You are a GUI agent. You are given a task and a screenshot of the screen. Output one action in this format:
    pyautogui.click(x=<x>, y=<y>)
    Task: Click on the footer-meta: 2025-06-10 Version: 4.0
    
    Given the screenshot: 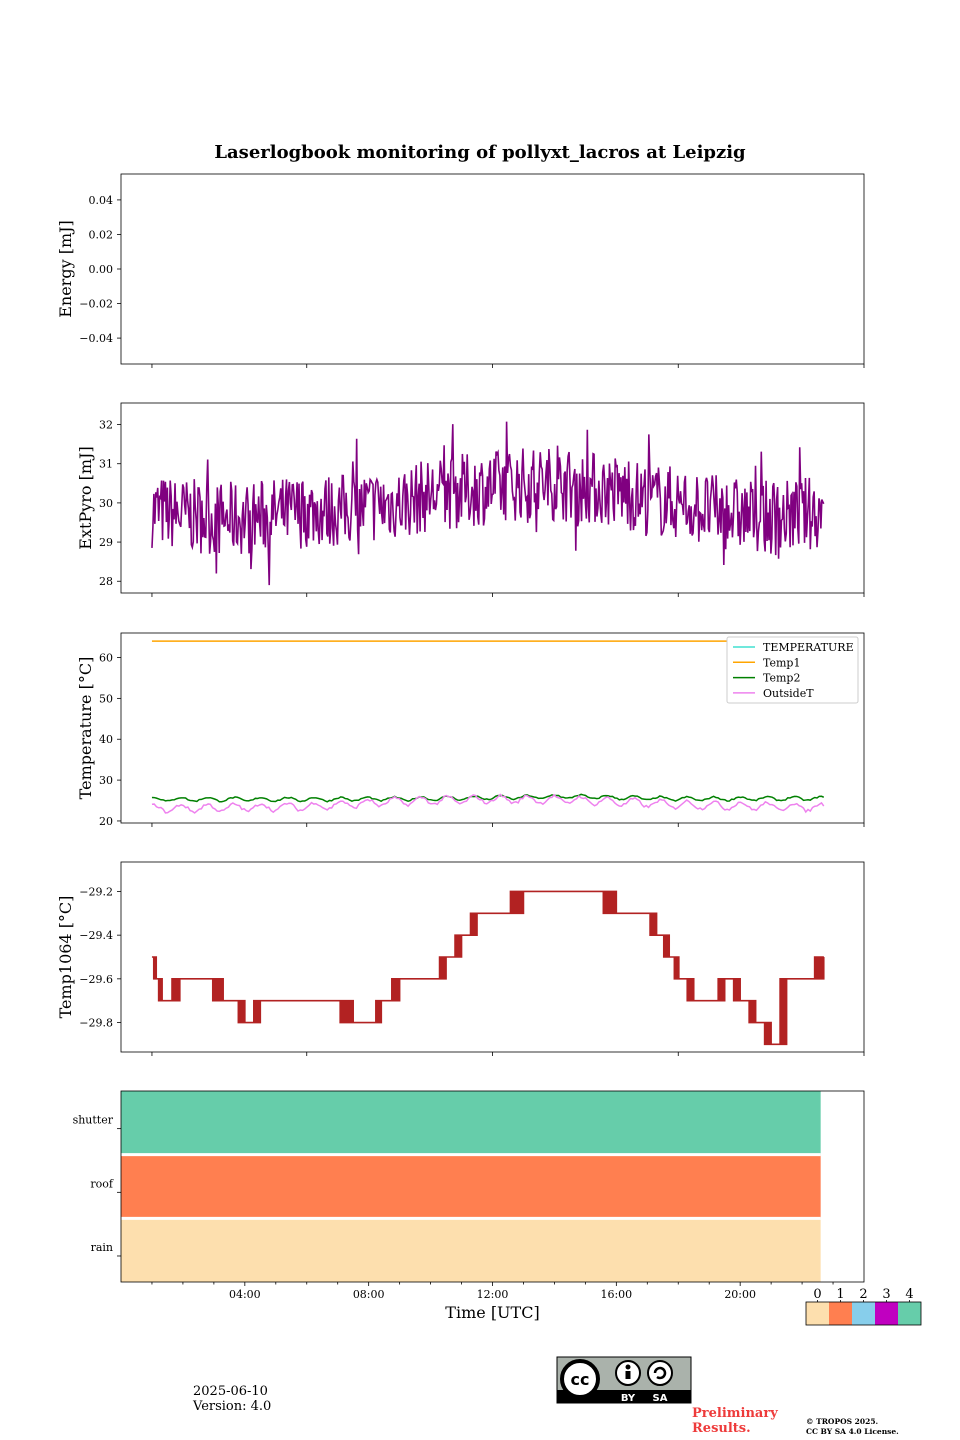 What is the action you would take?
    pyautogui.click(x=232, y=1399)
    